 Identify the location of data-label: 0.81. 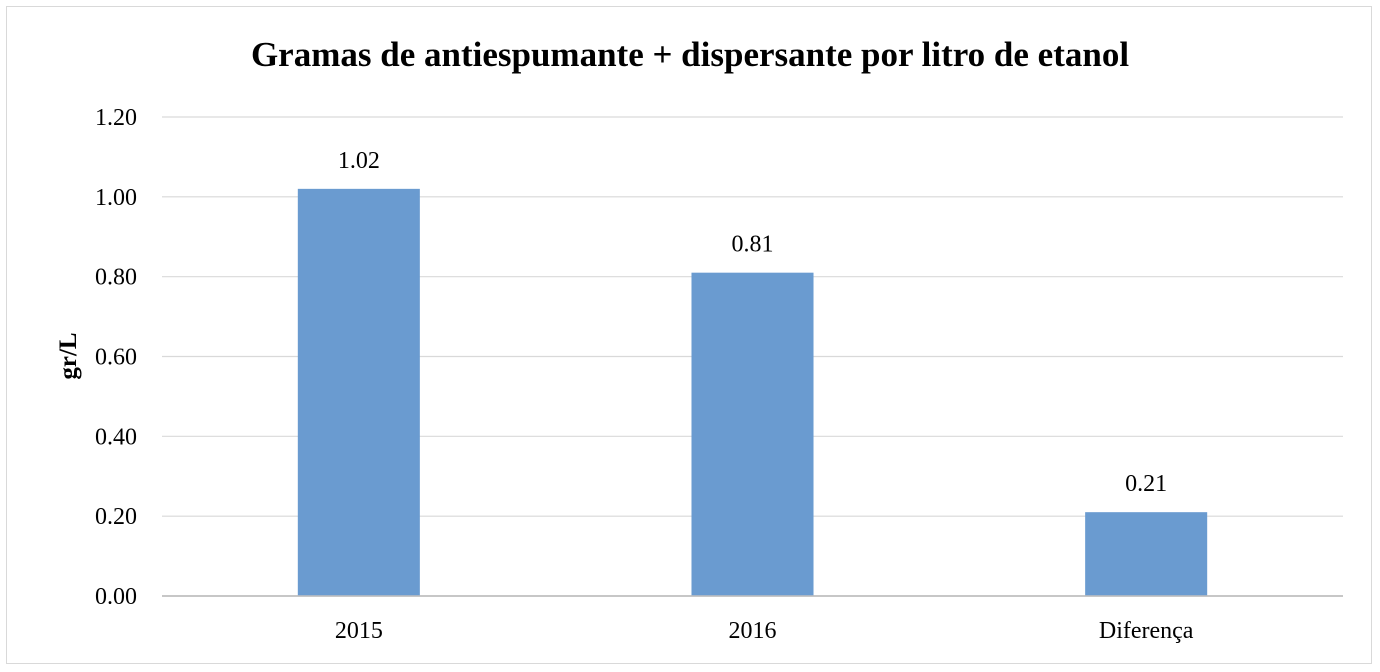
(753, 245).